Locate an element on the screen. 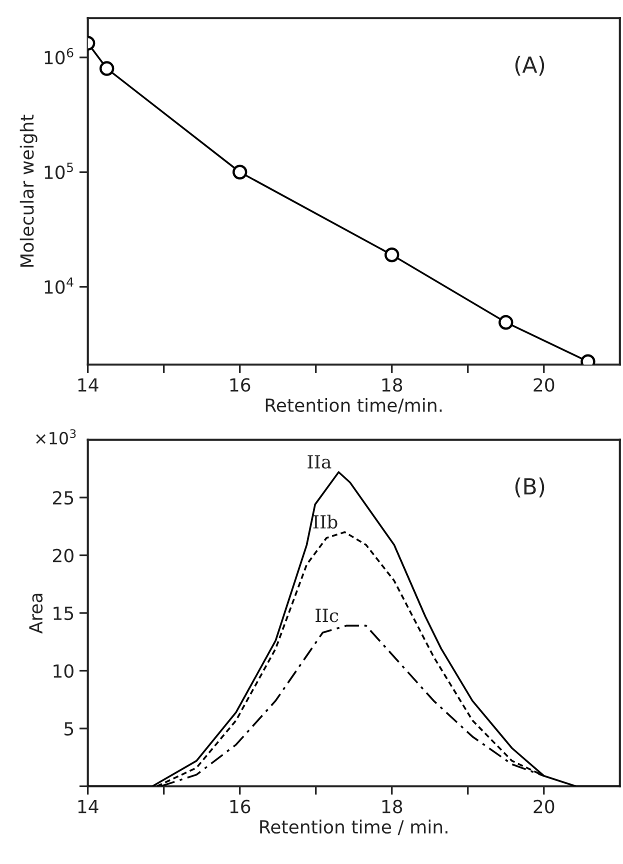  x-axis-title: Retention time/min. is located at coordinates (354, 406).